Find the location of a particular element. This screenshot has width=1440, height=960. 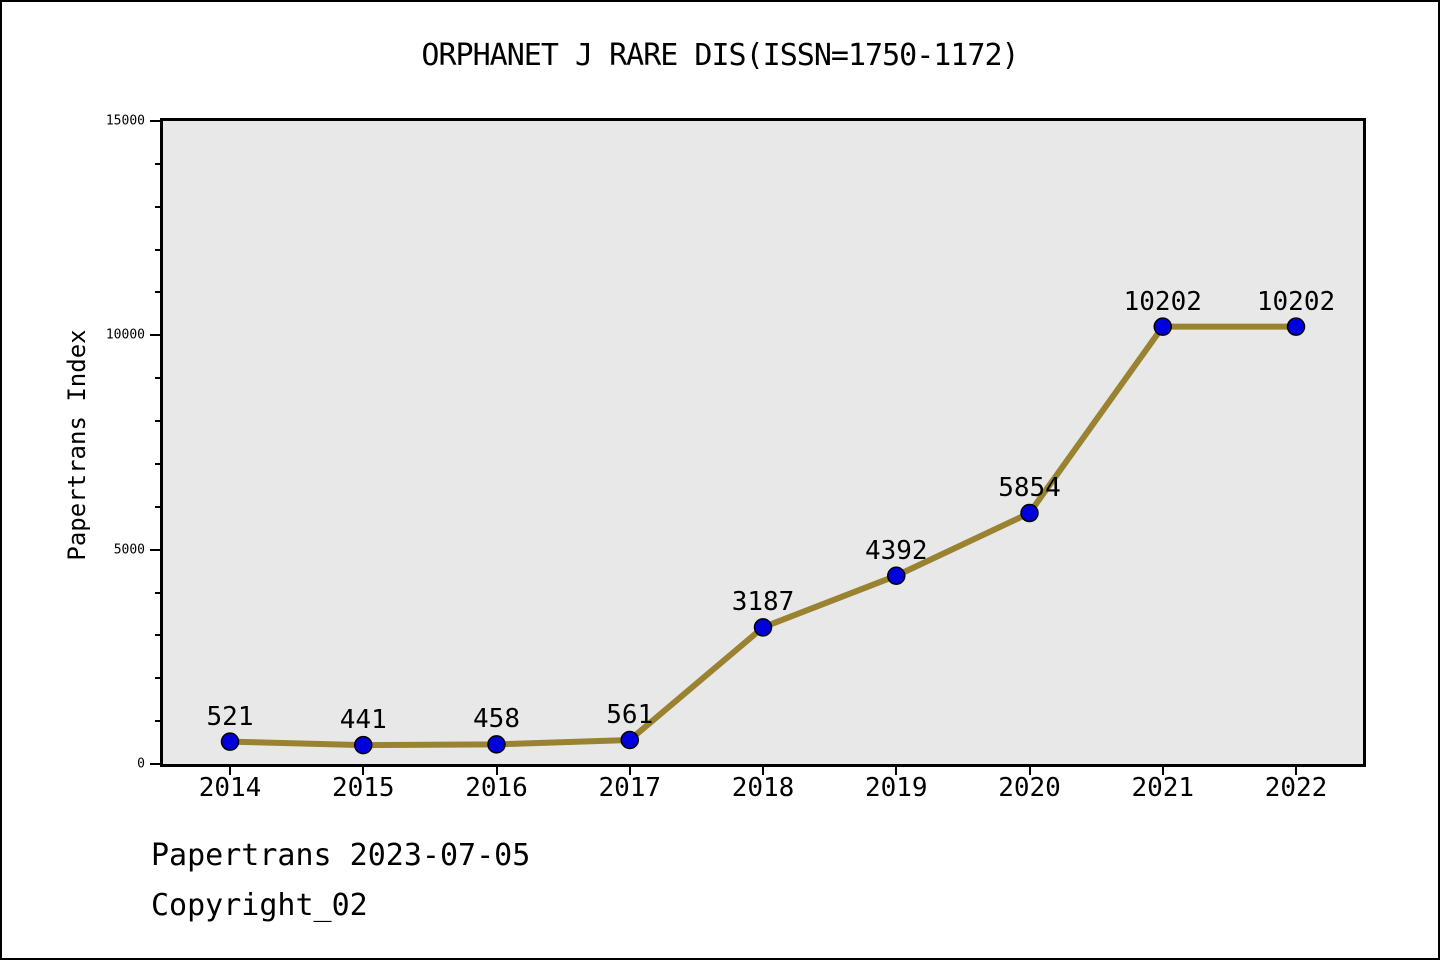

data-point-2014 is located at coordinates (230, 741).